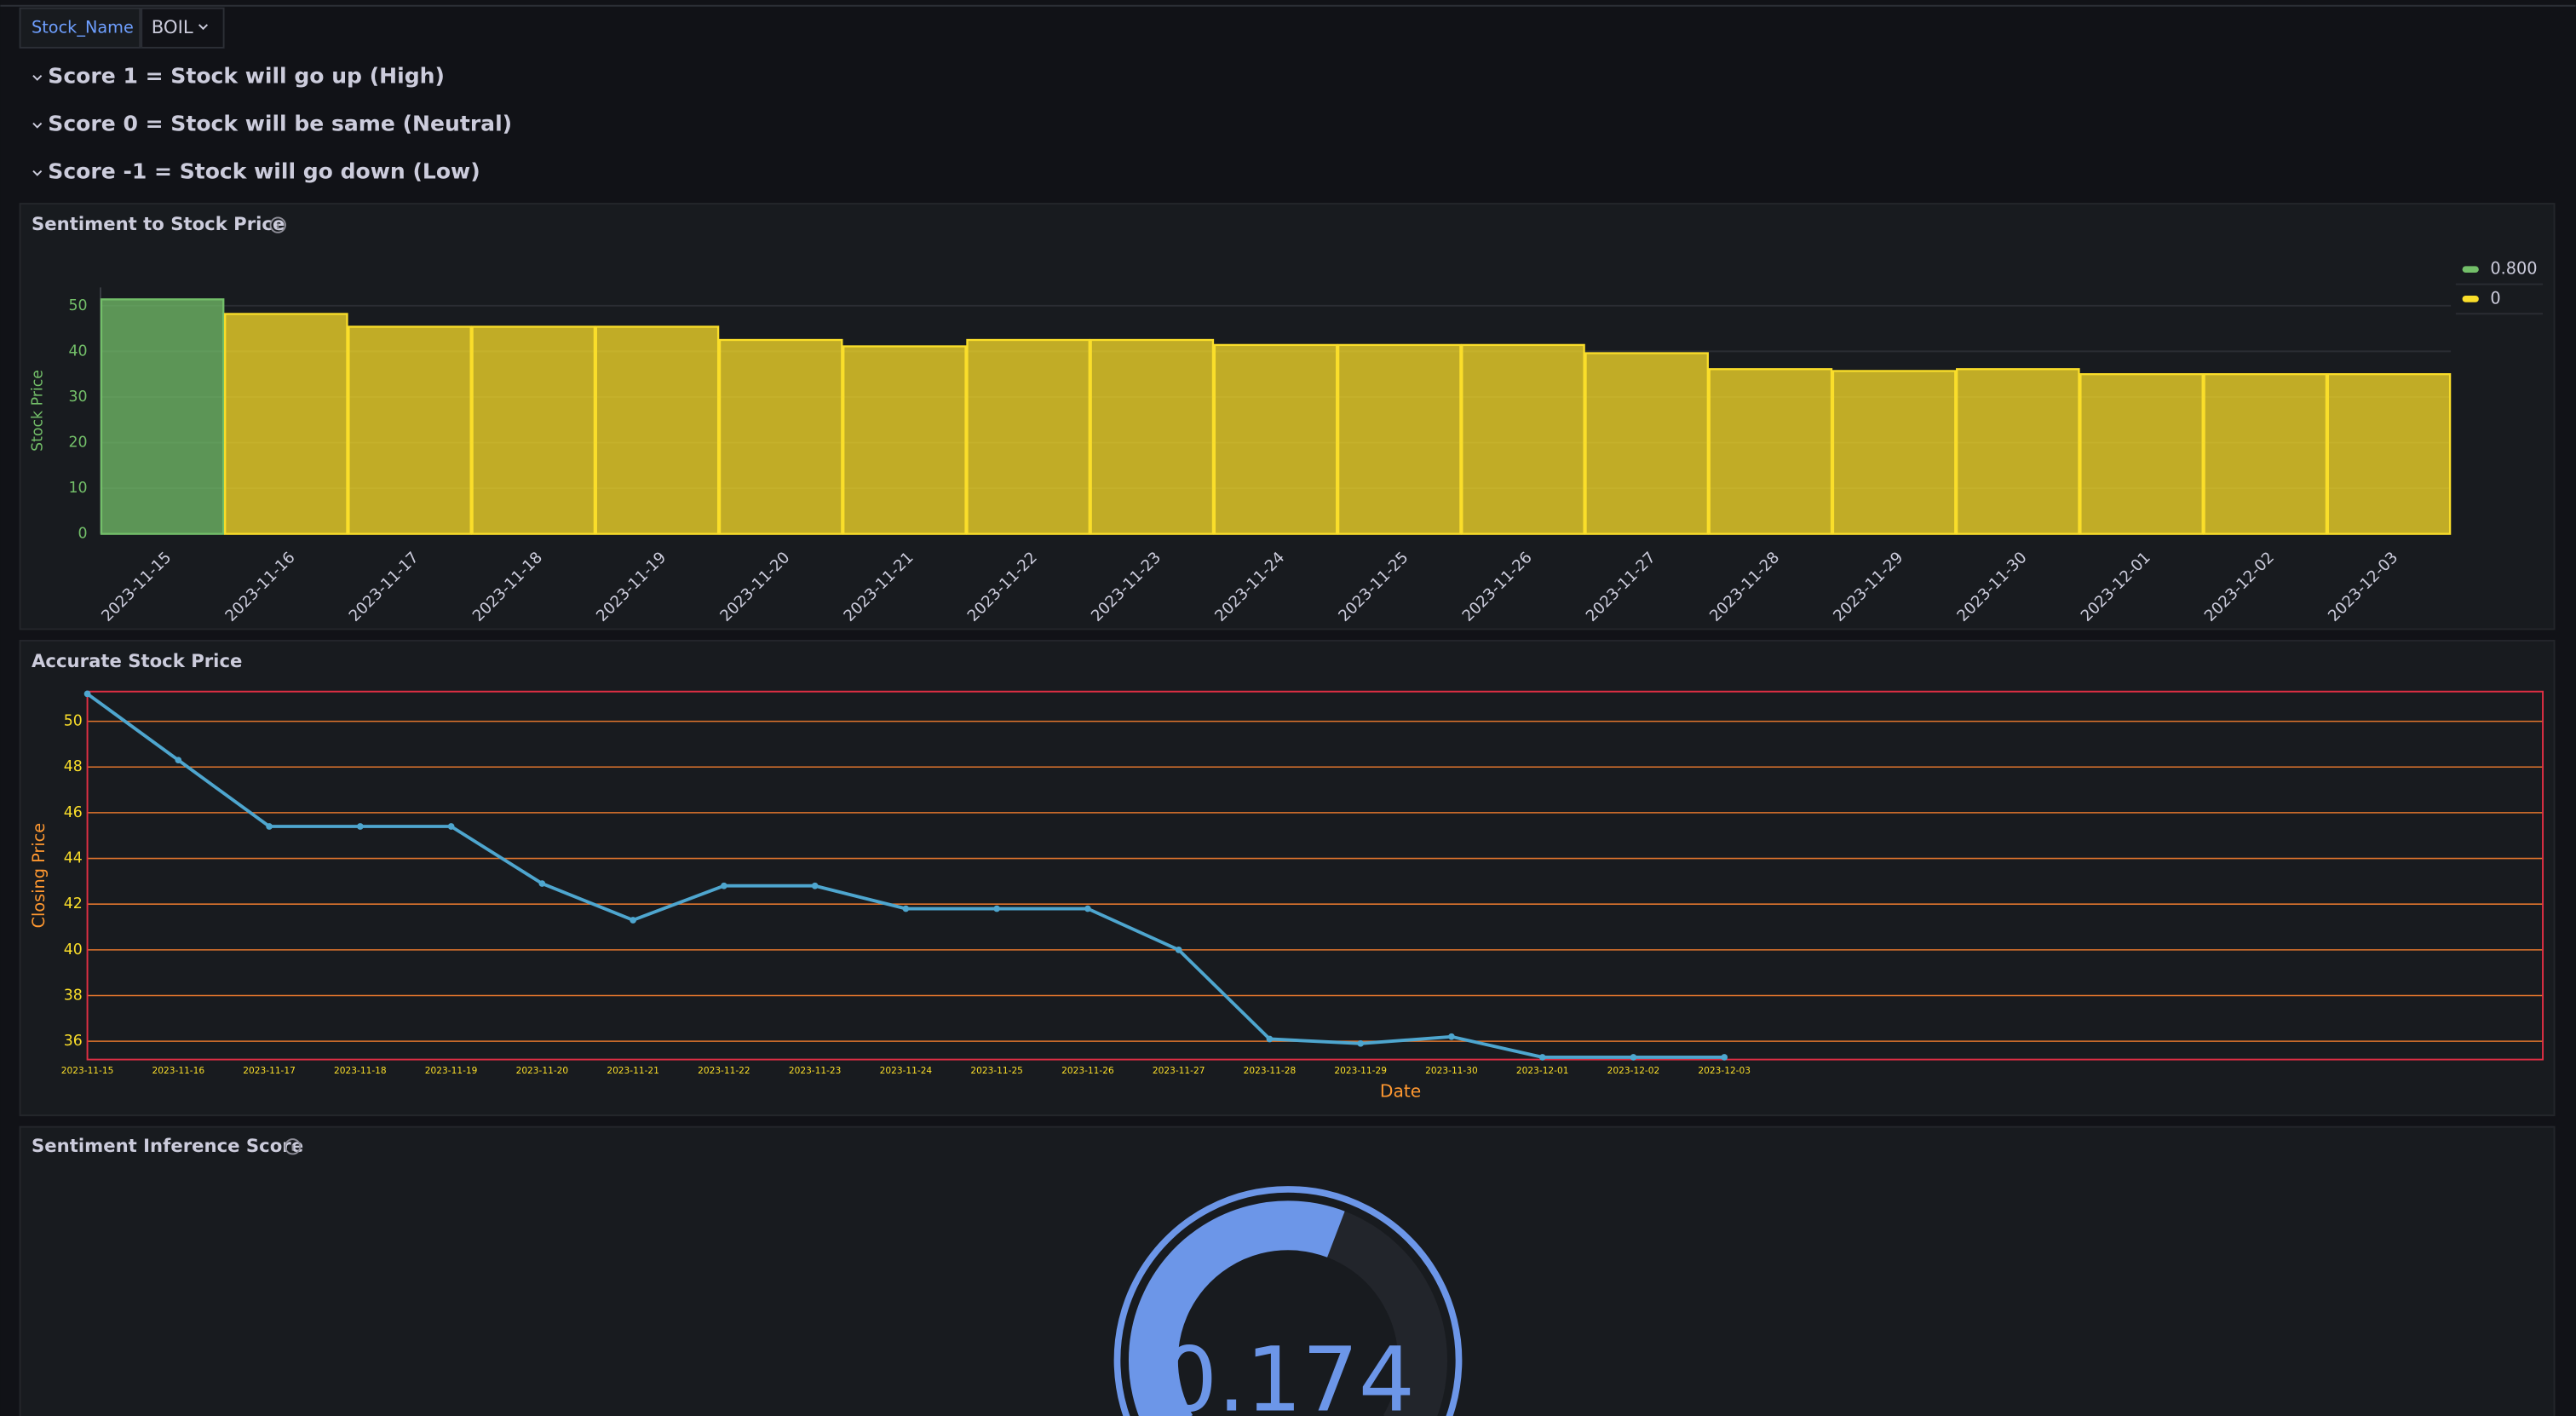  What do you see at coordinates (1087, 1071) in the screenshot?
I see `x-tick-label: 2023-11-26` at bounding box center [1087, 1071].